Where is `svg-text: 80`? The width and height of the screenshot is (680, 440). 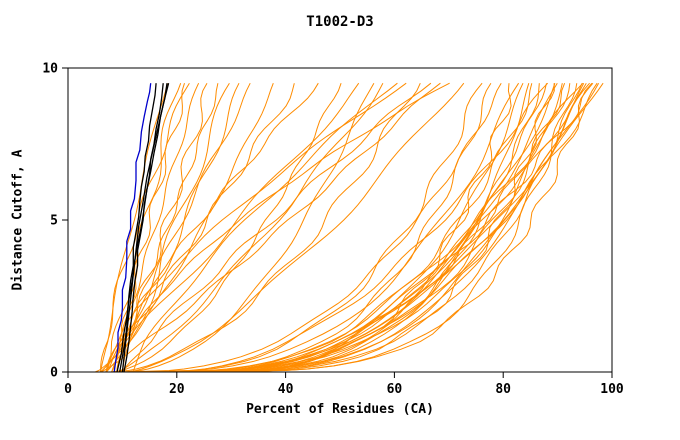
svg-text: 80 is located at coordinates (503, 389).